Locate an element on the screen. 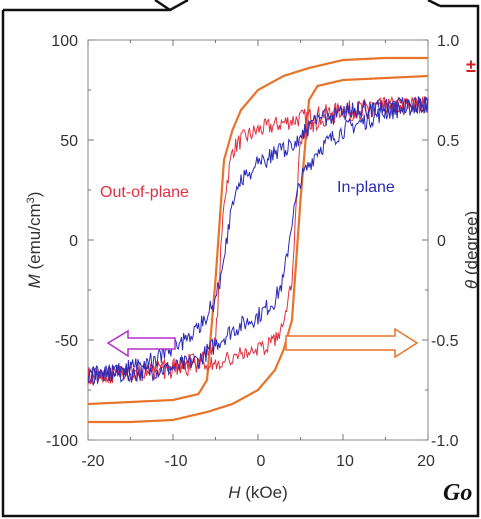 This screenshot has width=481, height=519. left-axis-unit: (emu/cm is located at coordinates (34, 238).